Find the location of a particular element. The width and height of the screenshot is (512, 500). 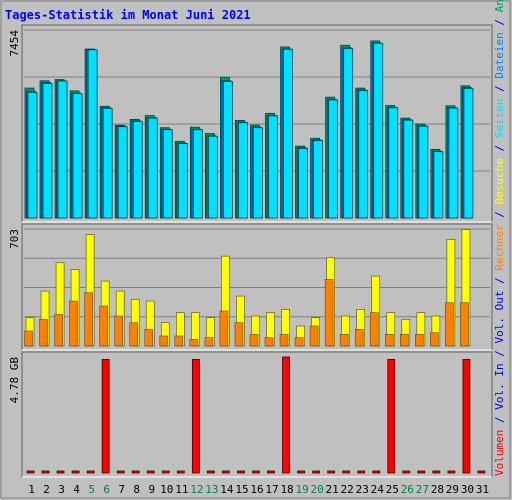

x-tick-day-18: 18 is located at coordinates (286, 489).